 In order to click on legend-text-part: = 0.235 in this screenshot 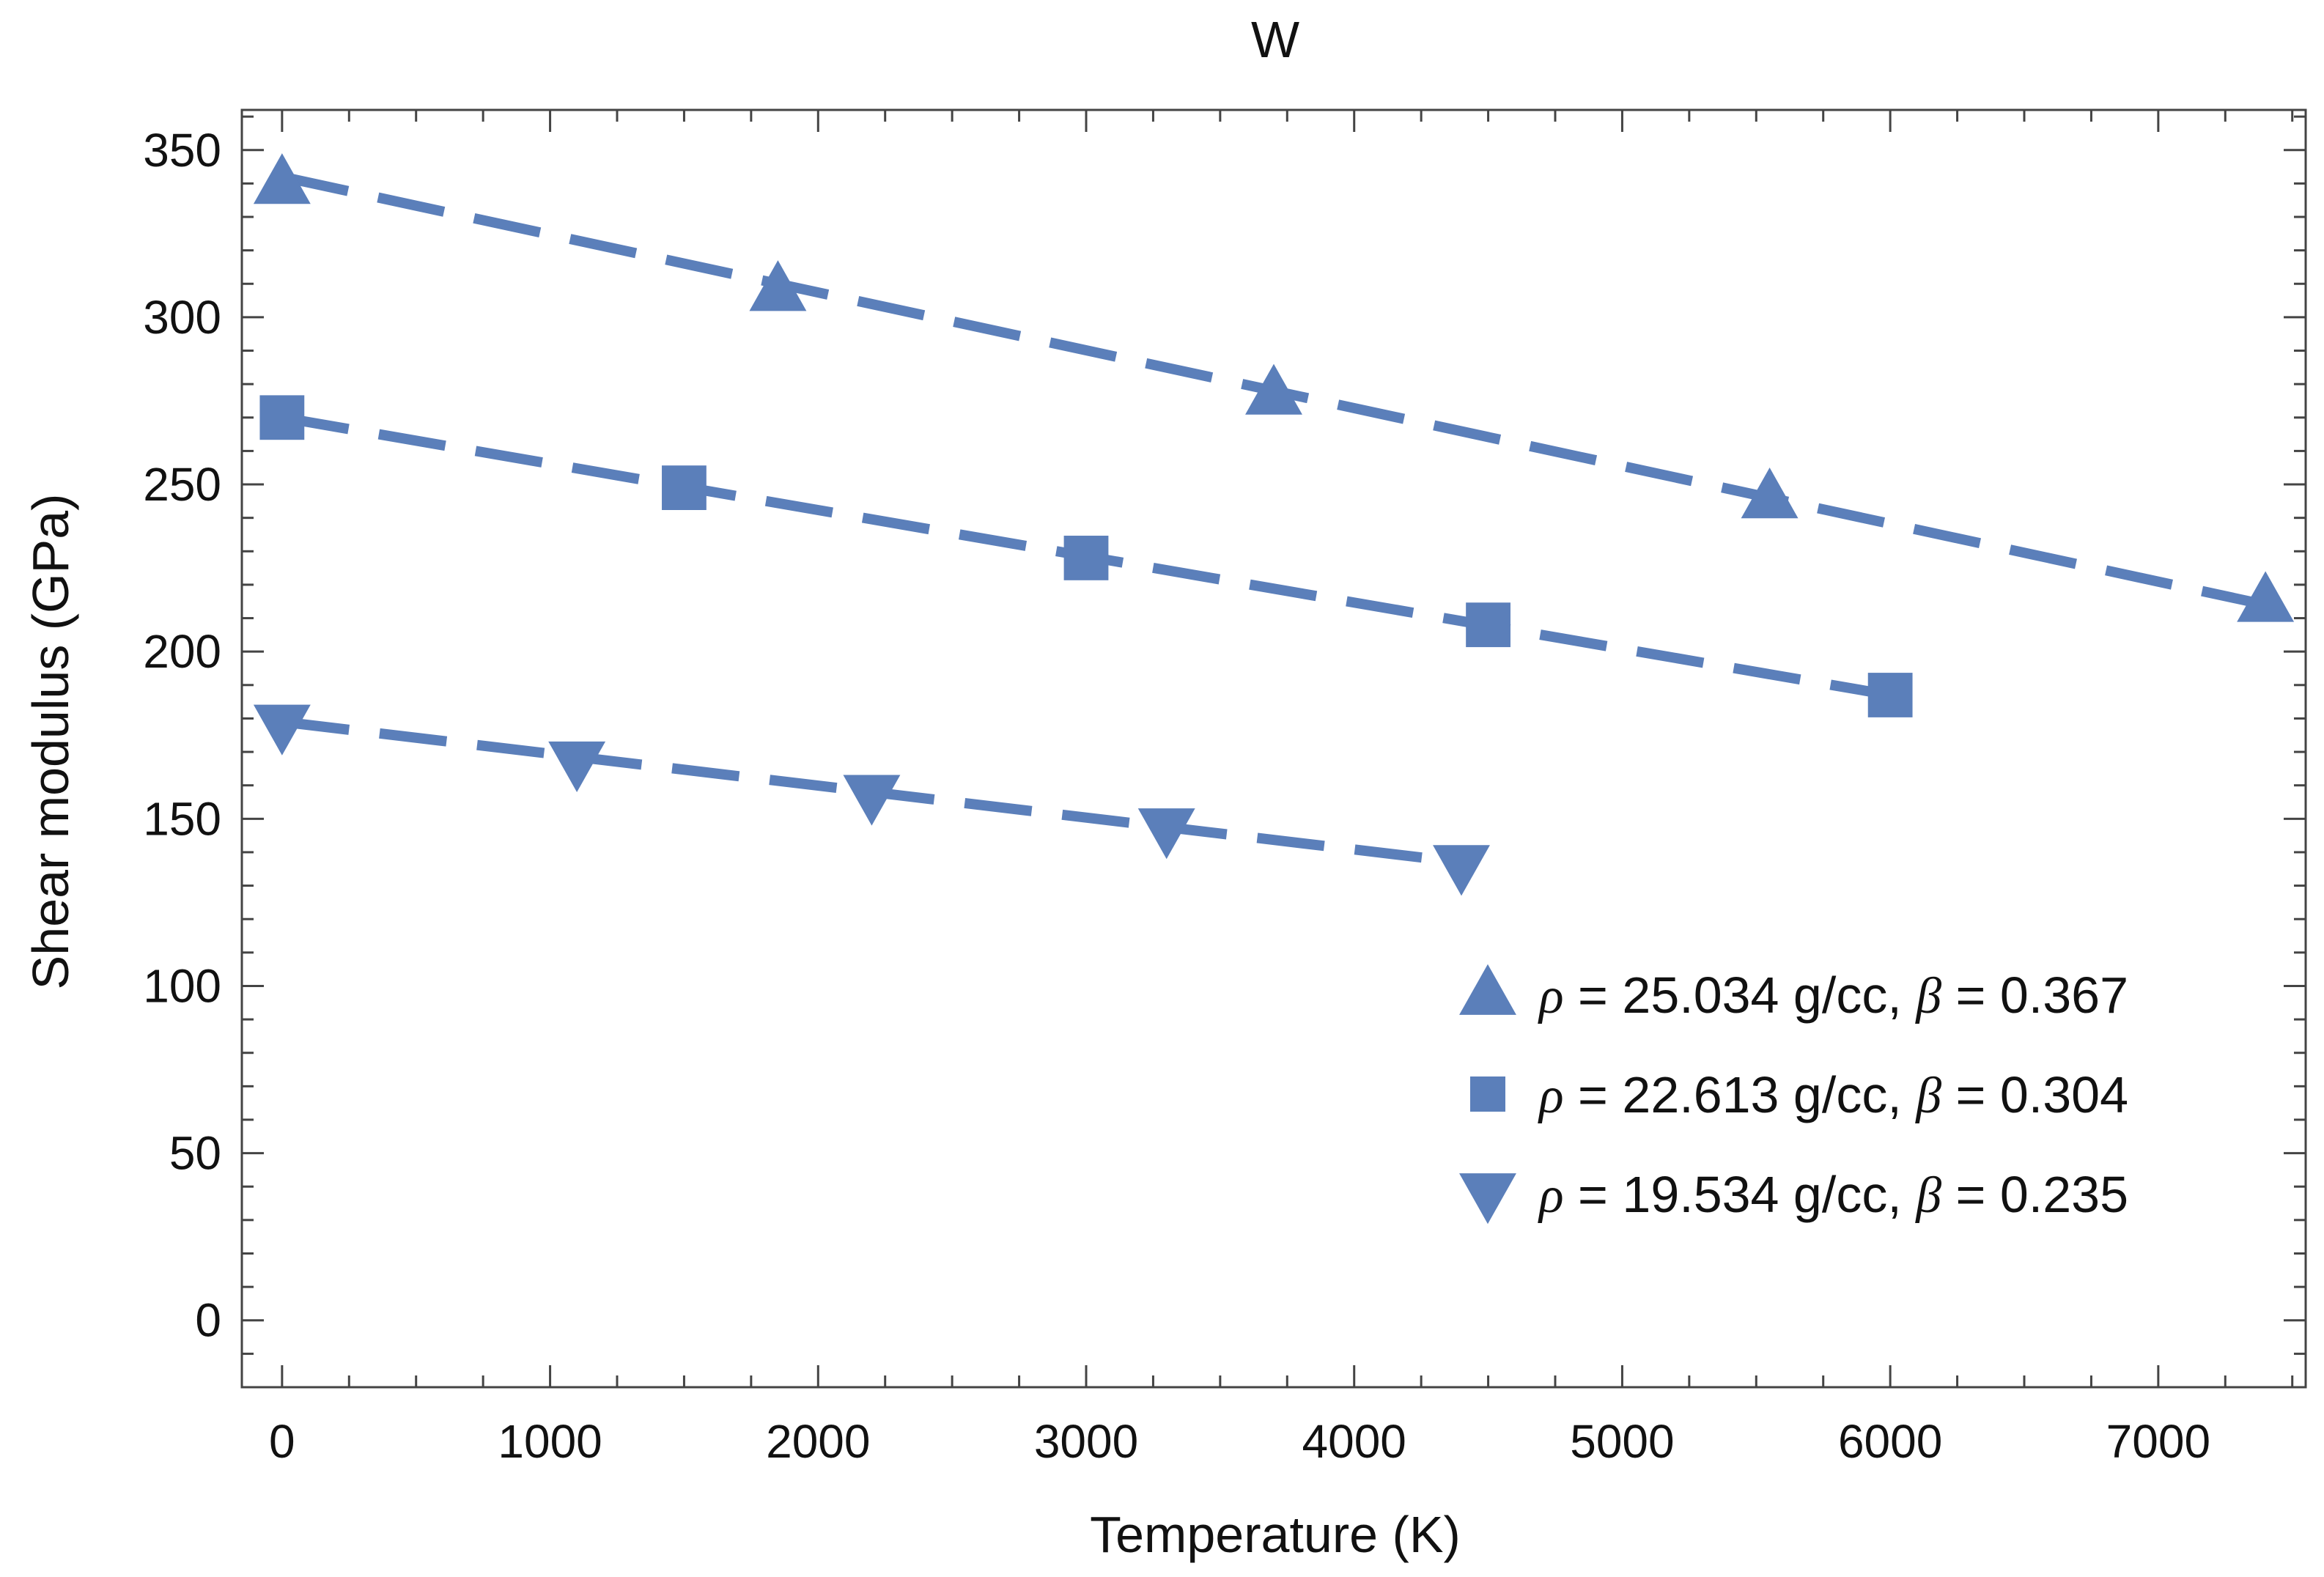, I will do `click(2035, 1194)`.